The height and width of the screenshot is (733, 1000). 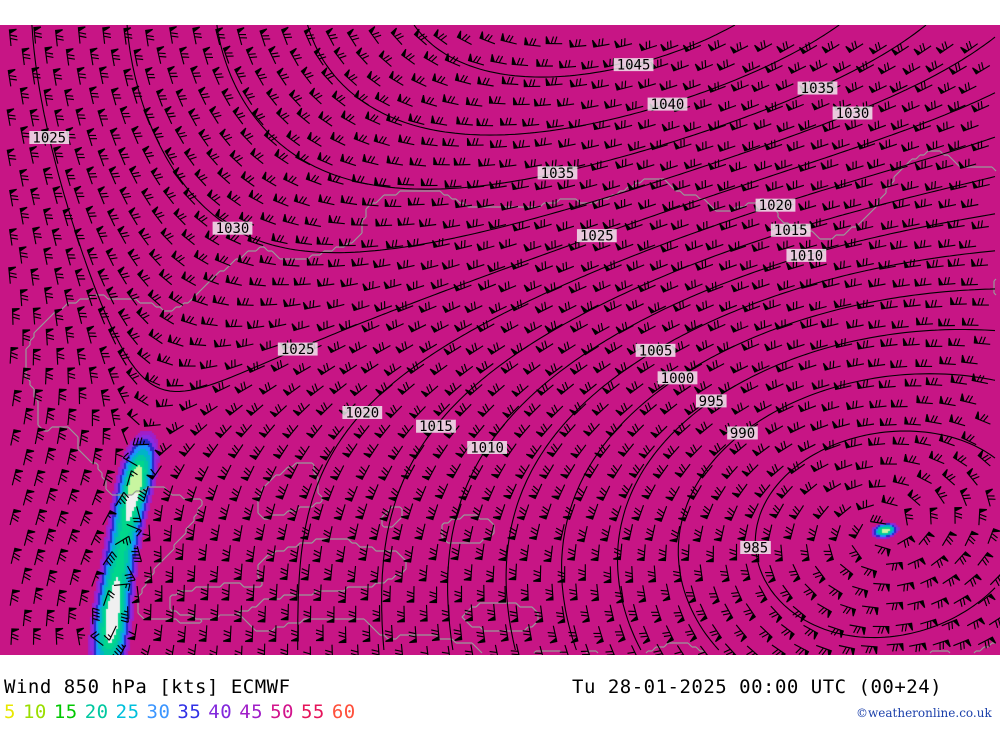 What do you see at coordinates (343, 712) in the screenshot?
I see `colorbar-stop-60: 60` at bounding box center [343, 712].